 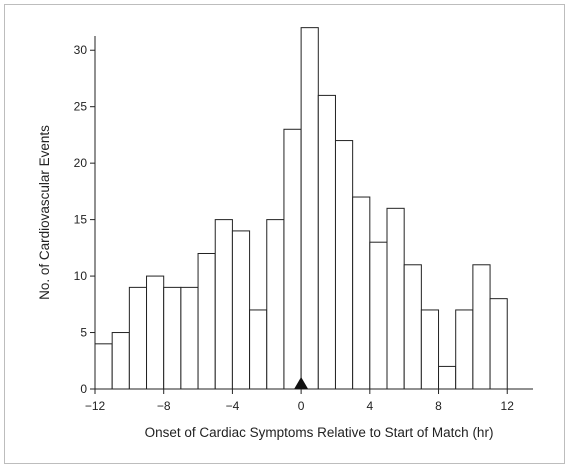 What do you see at coordinates (369, 406) in the screenshot?
I see `x-tick-label: 4` at bounding box center [369, 406].